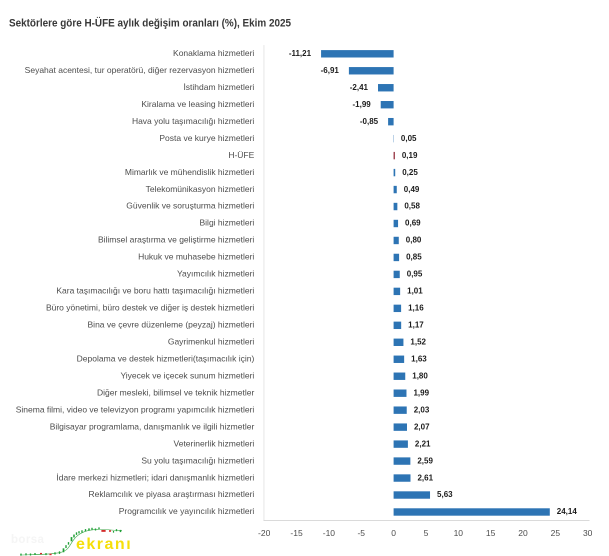 Image resolution: width=609 pixels, height=556 pixels. I want to click on svg-text: 0,69, so click(413, 223).